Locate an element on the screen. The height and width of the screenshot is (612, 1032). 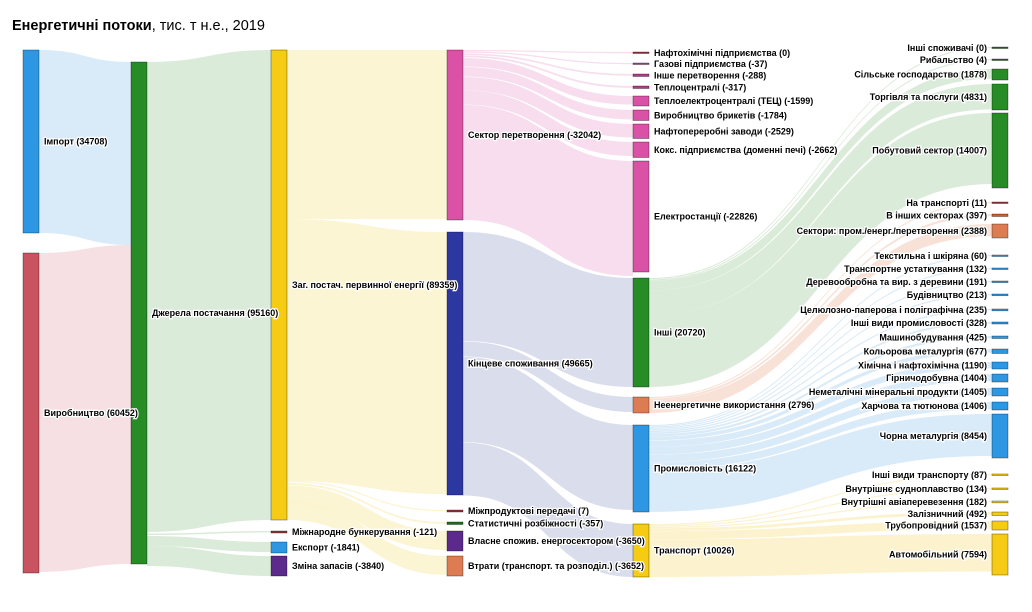
flow-others-household is located at coordinates (820, 250).